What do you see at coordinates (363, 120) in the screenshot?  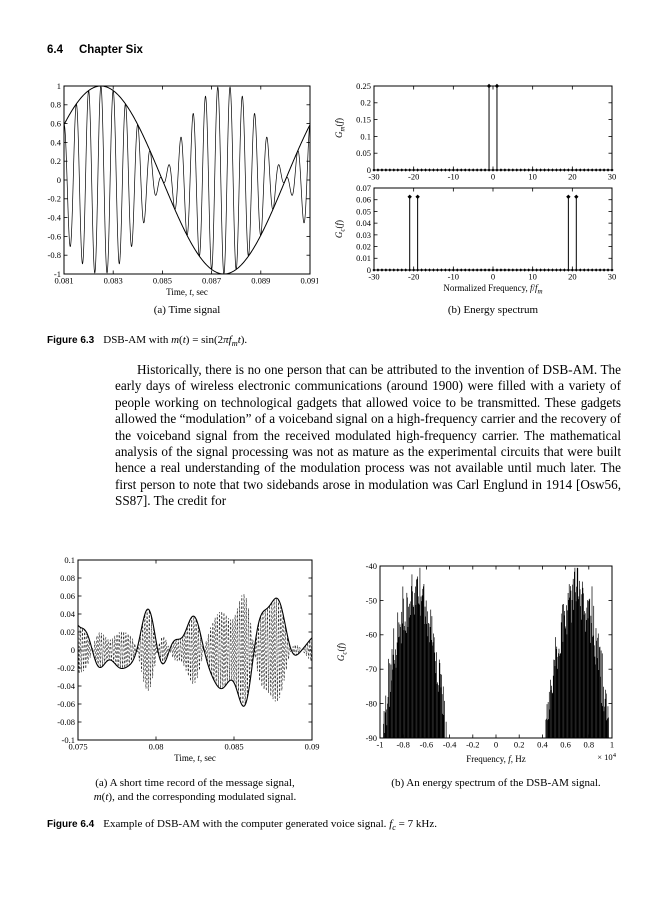 I see `svg-text: 0.15` at bounding box center [363, 120].